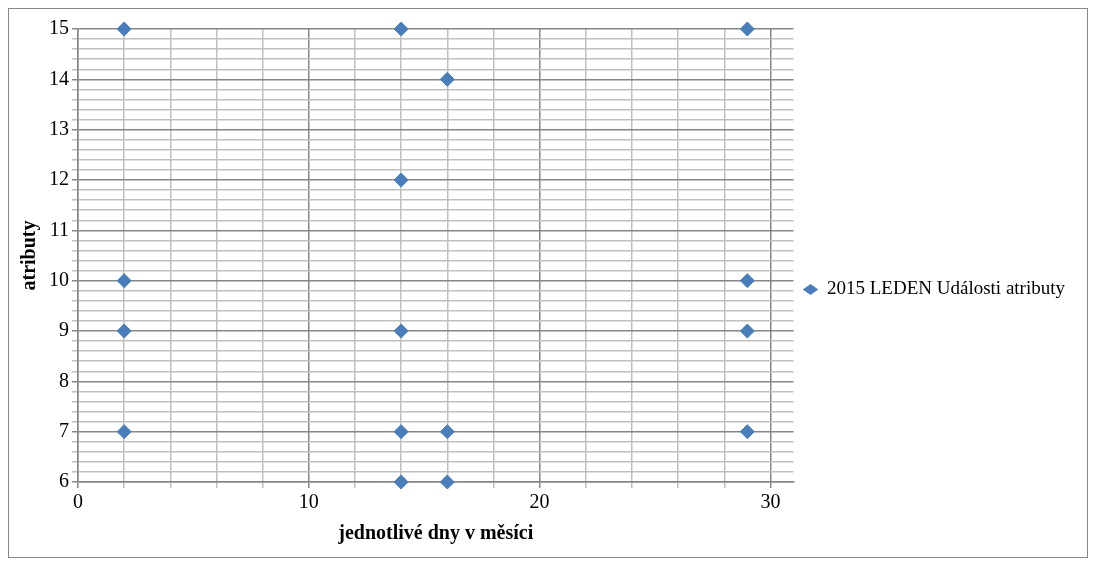 This screenshot has height=572, width=1097. Describe the element at coordinates (59, 228) in the screenshot. I see `y-tick-label: 11` at that location.